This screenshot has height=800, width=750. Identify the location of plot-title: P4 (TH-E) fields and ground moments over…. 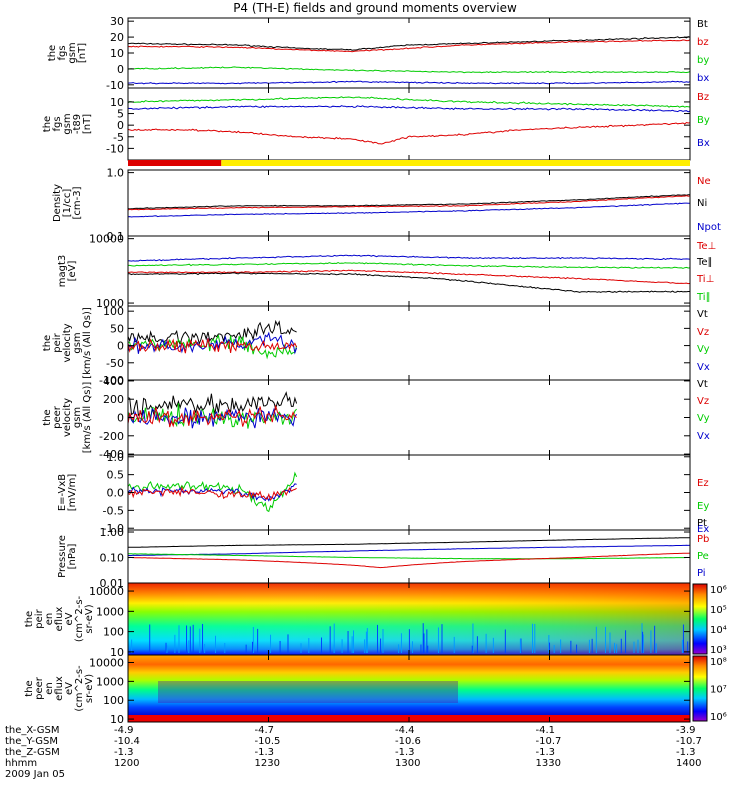
(375, 8).